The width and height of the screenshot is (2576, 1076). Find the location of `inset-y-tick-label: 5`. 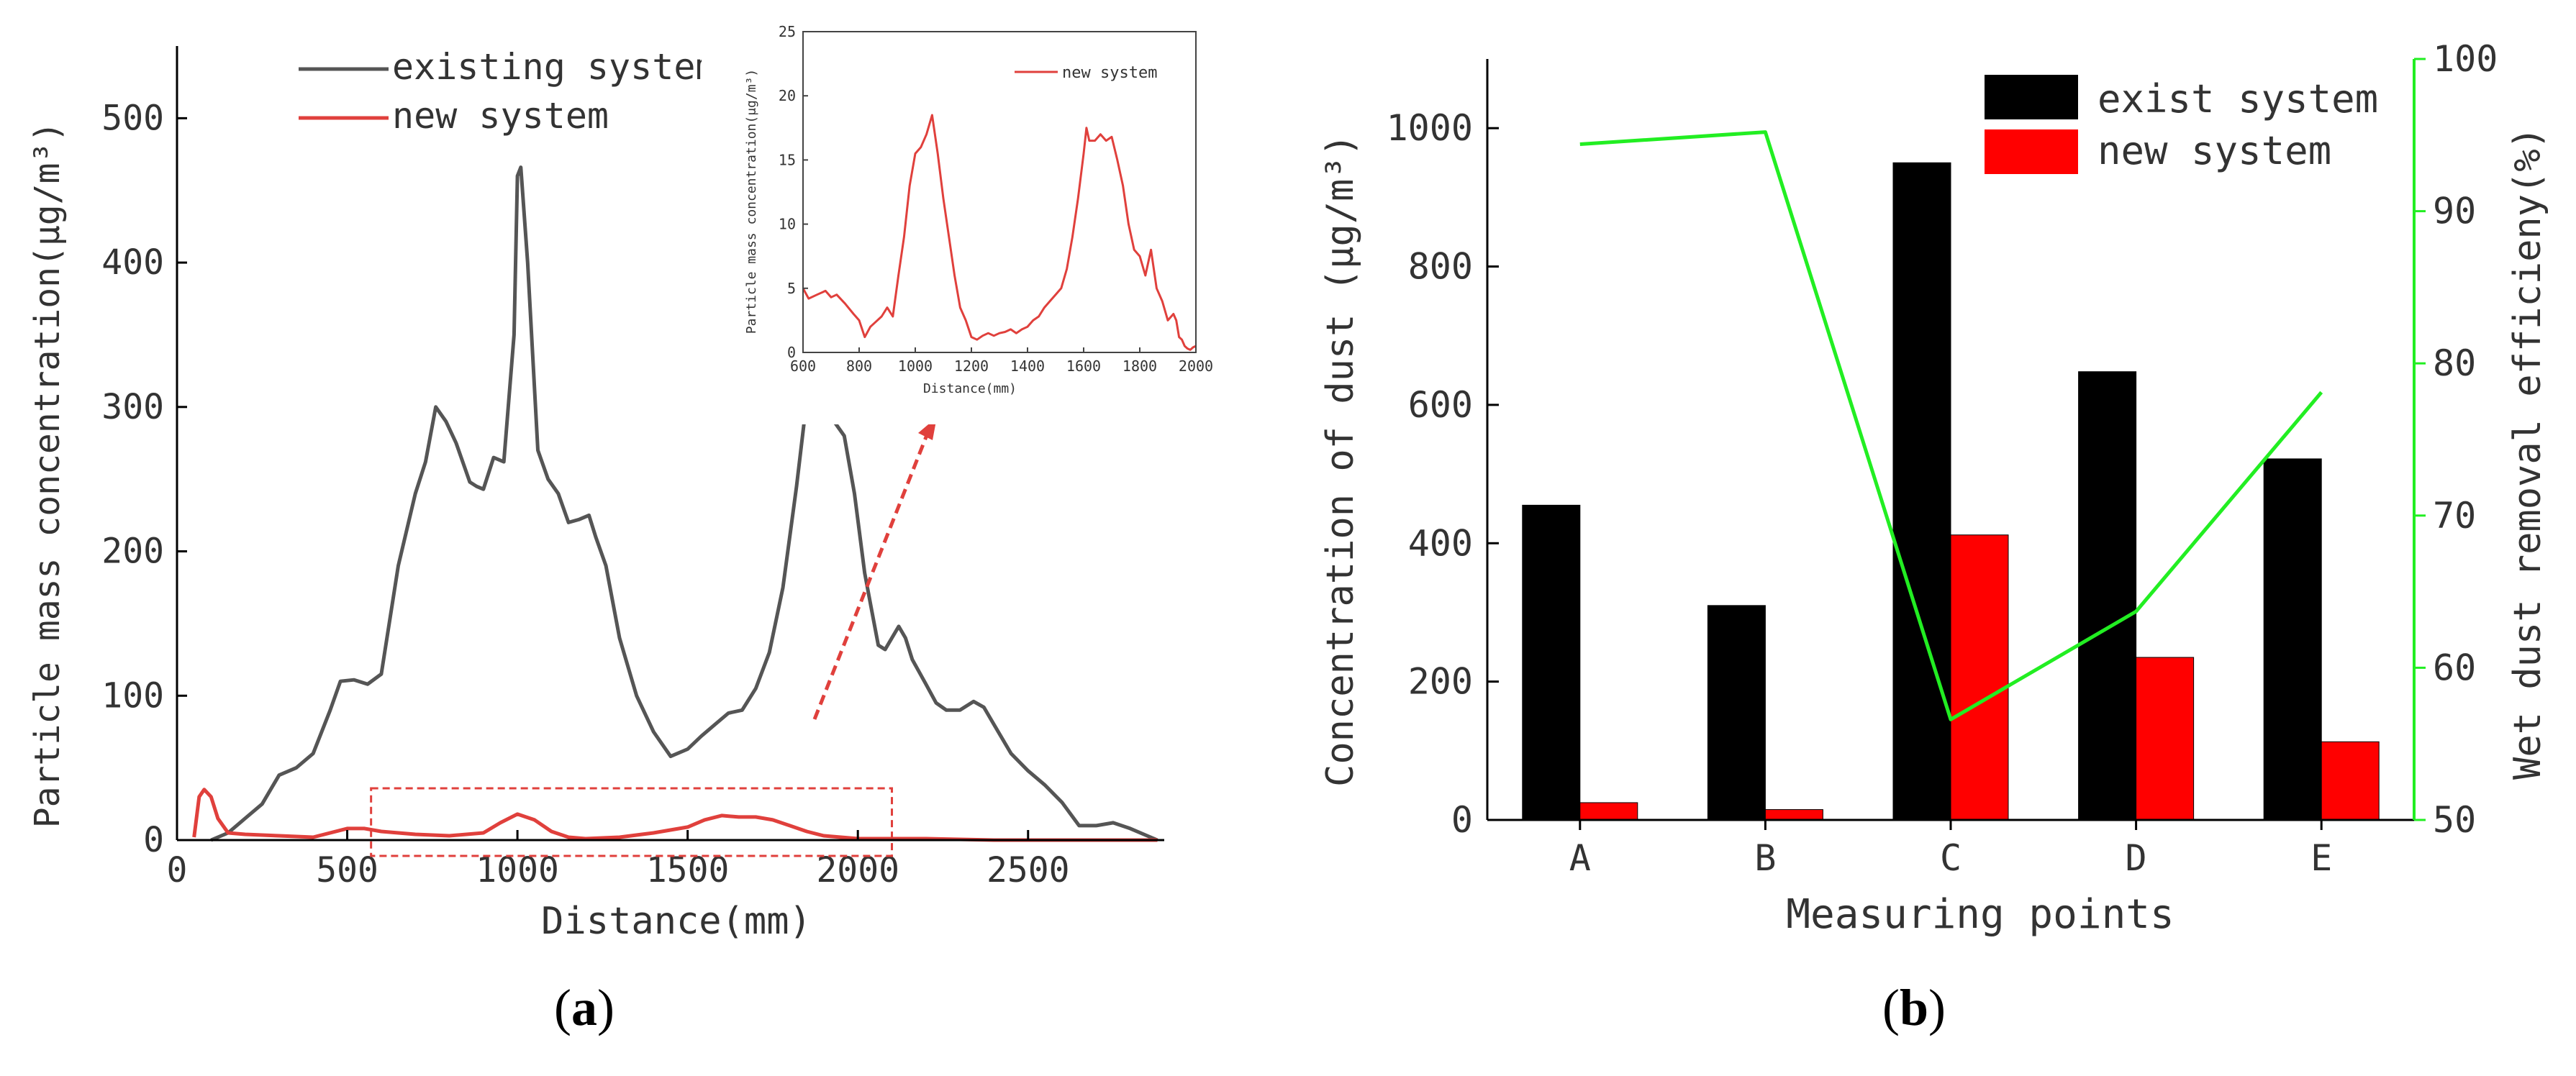

inset-y-tick-label: 5 is located at coordinates (791, 288).